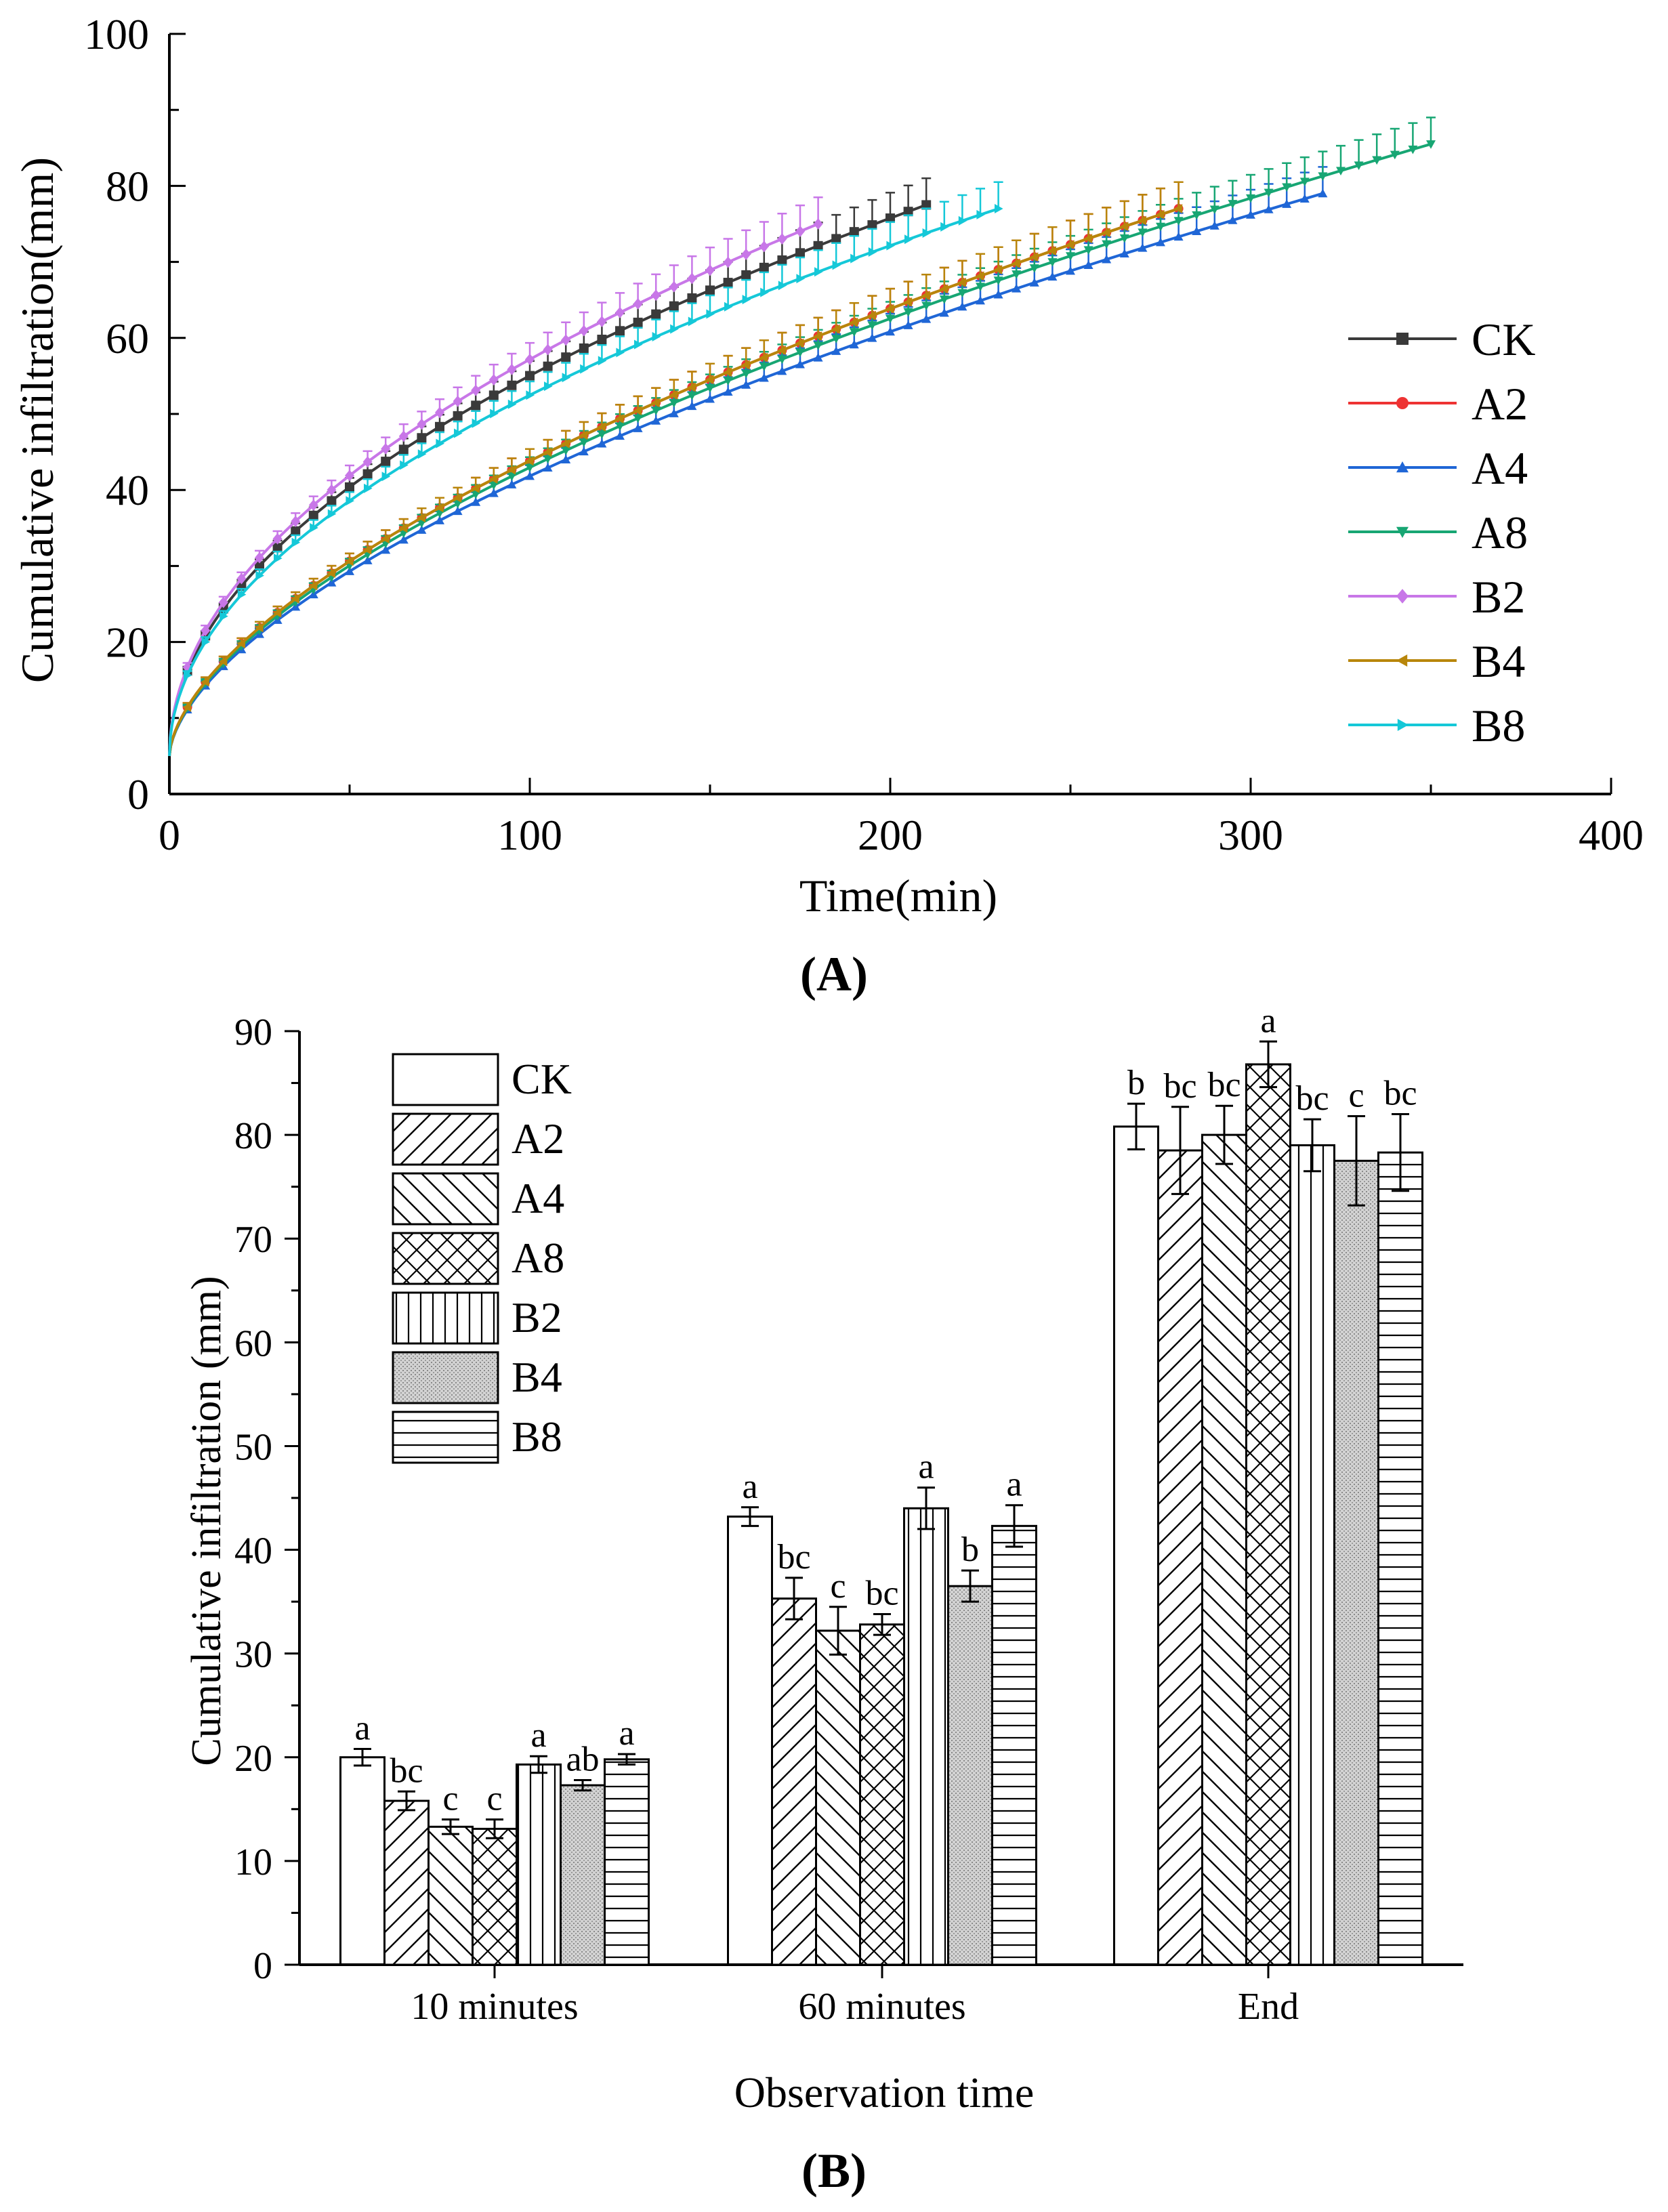 This screenshot has width=1668, height=2212. What do you see at coordinates (1438, 532) in the screenshot?
I see `legend-item-a8: A8` at bounding box center [1438, 532].